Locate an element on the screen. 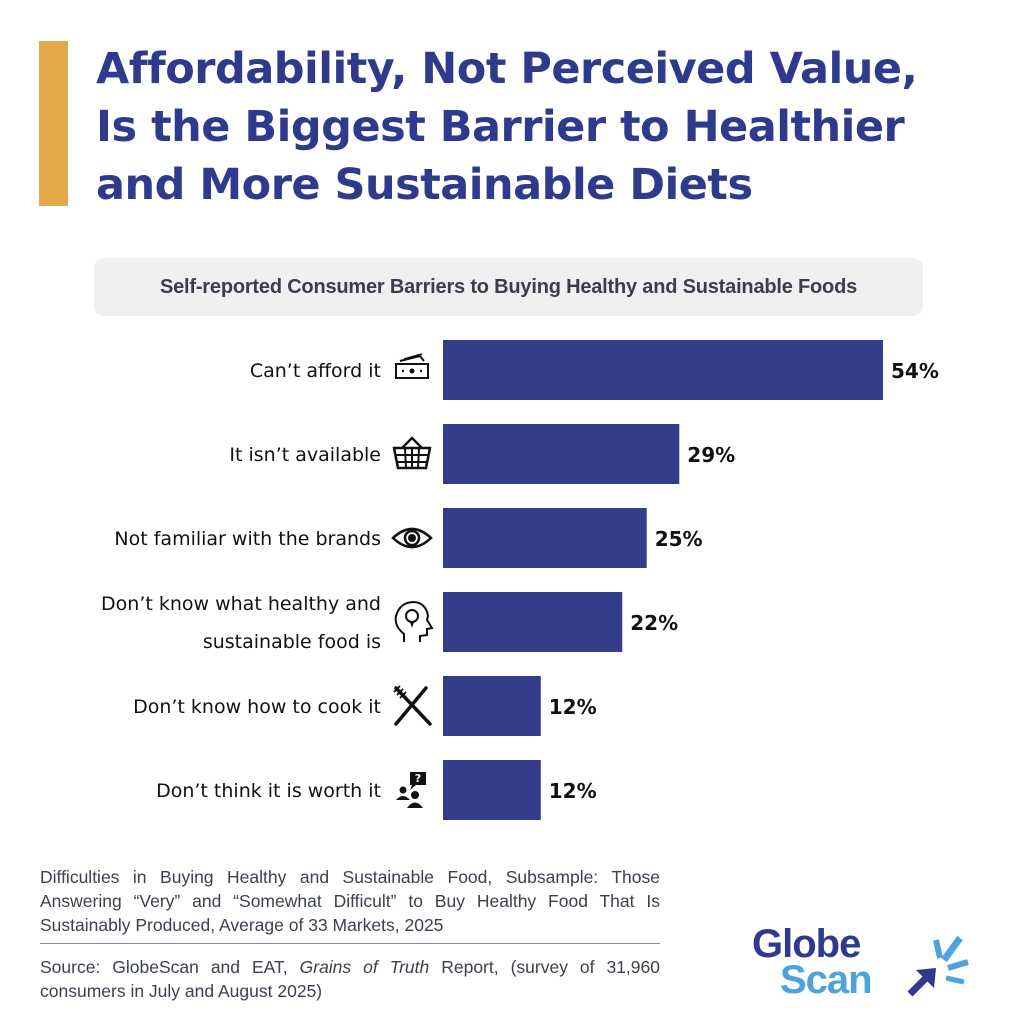 The image size is (1024, 1024). category-label: Don’t know how to cook it is located at coordinates (257, 707).